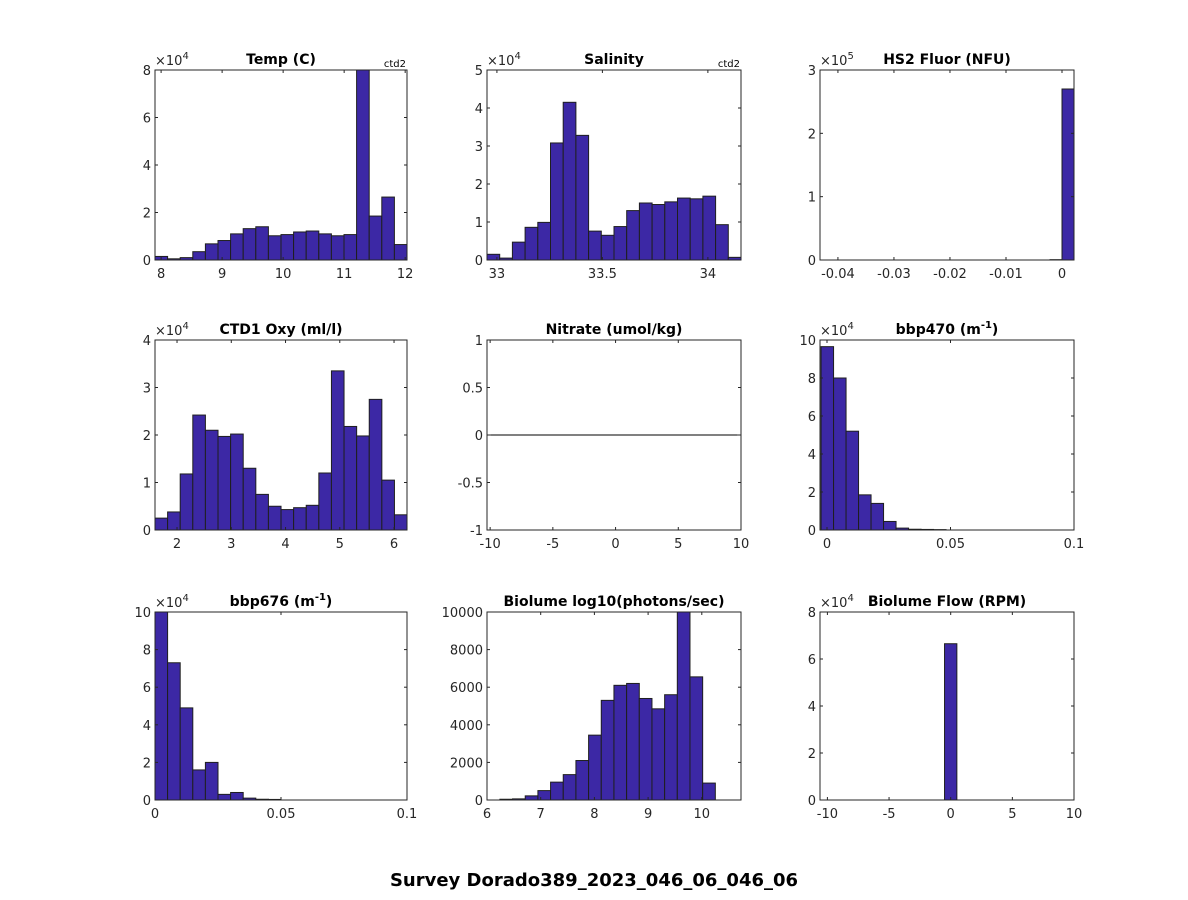 Image resolution: width=1188 pixels, height=900 pixels. I want to click on x-tick-label: -5, so click(552, 544).